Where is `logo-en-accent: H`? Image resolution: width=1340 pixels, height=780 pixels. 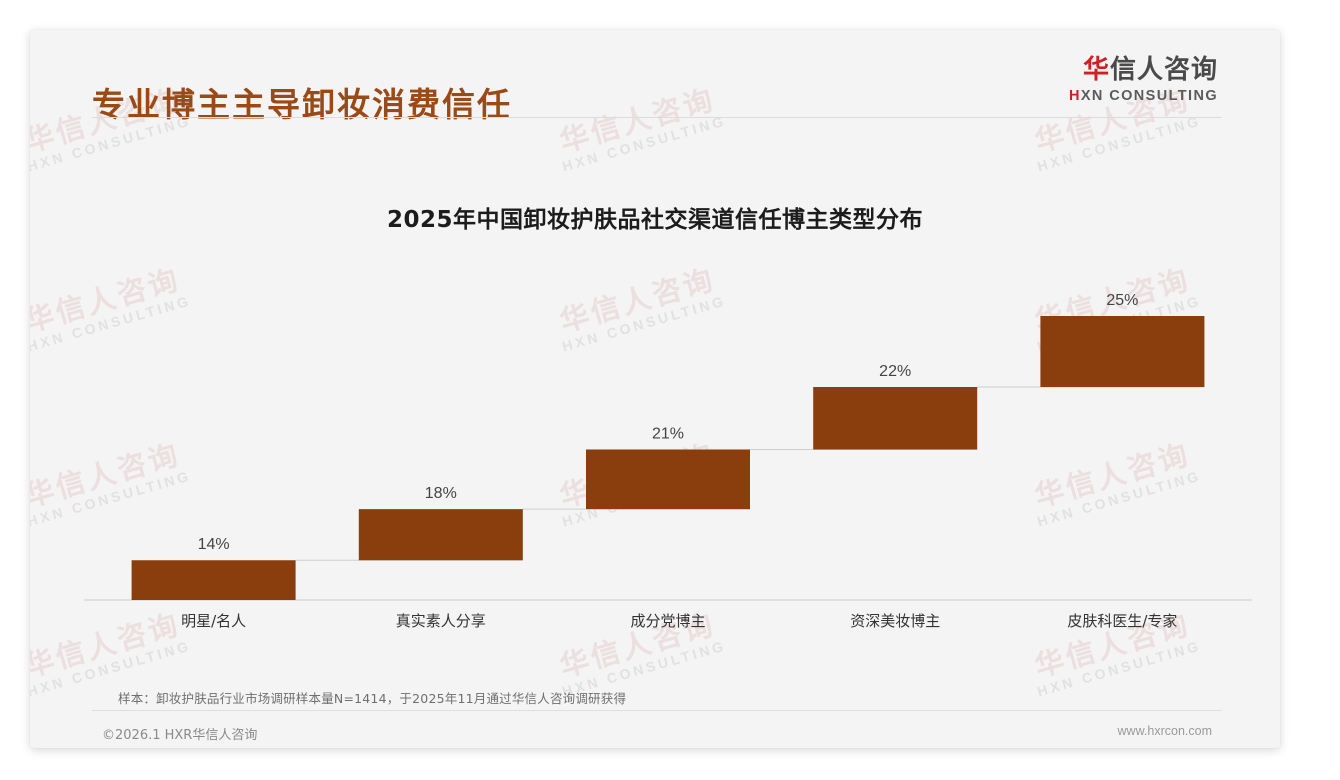
logo-en-accent: H is located at coordinates (1074, 95).